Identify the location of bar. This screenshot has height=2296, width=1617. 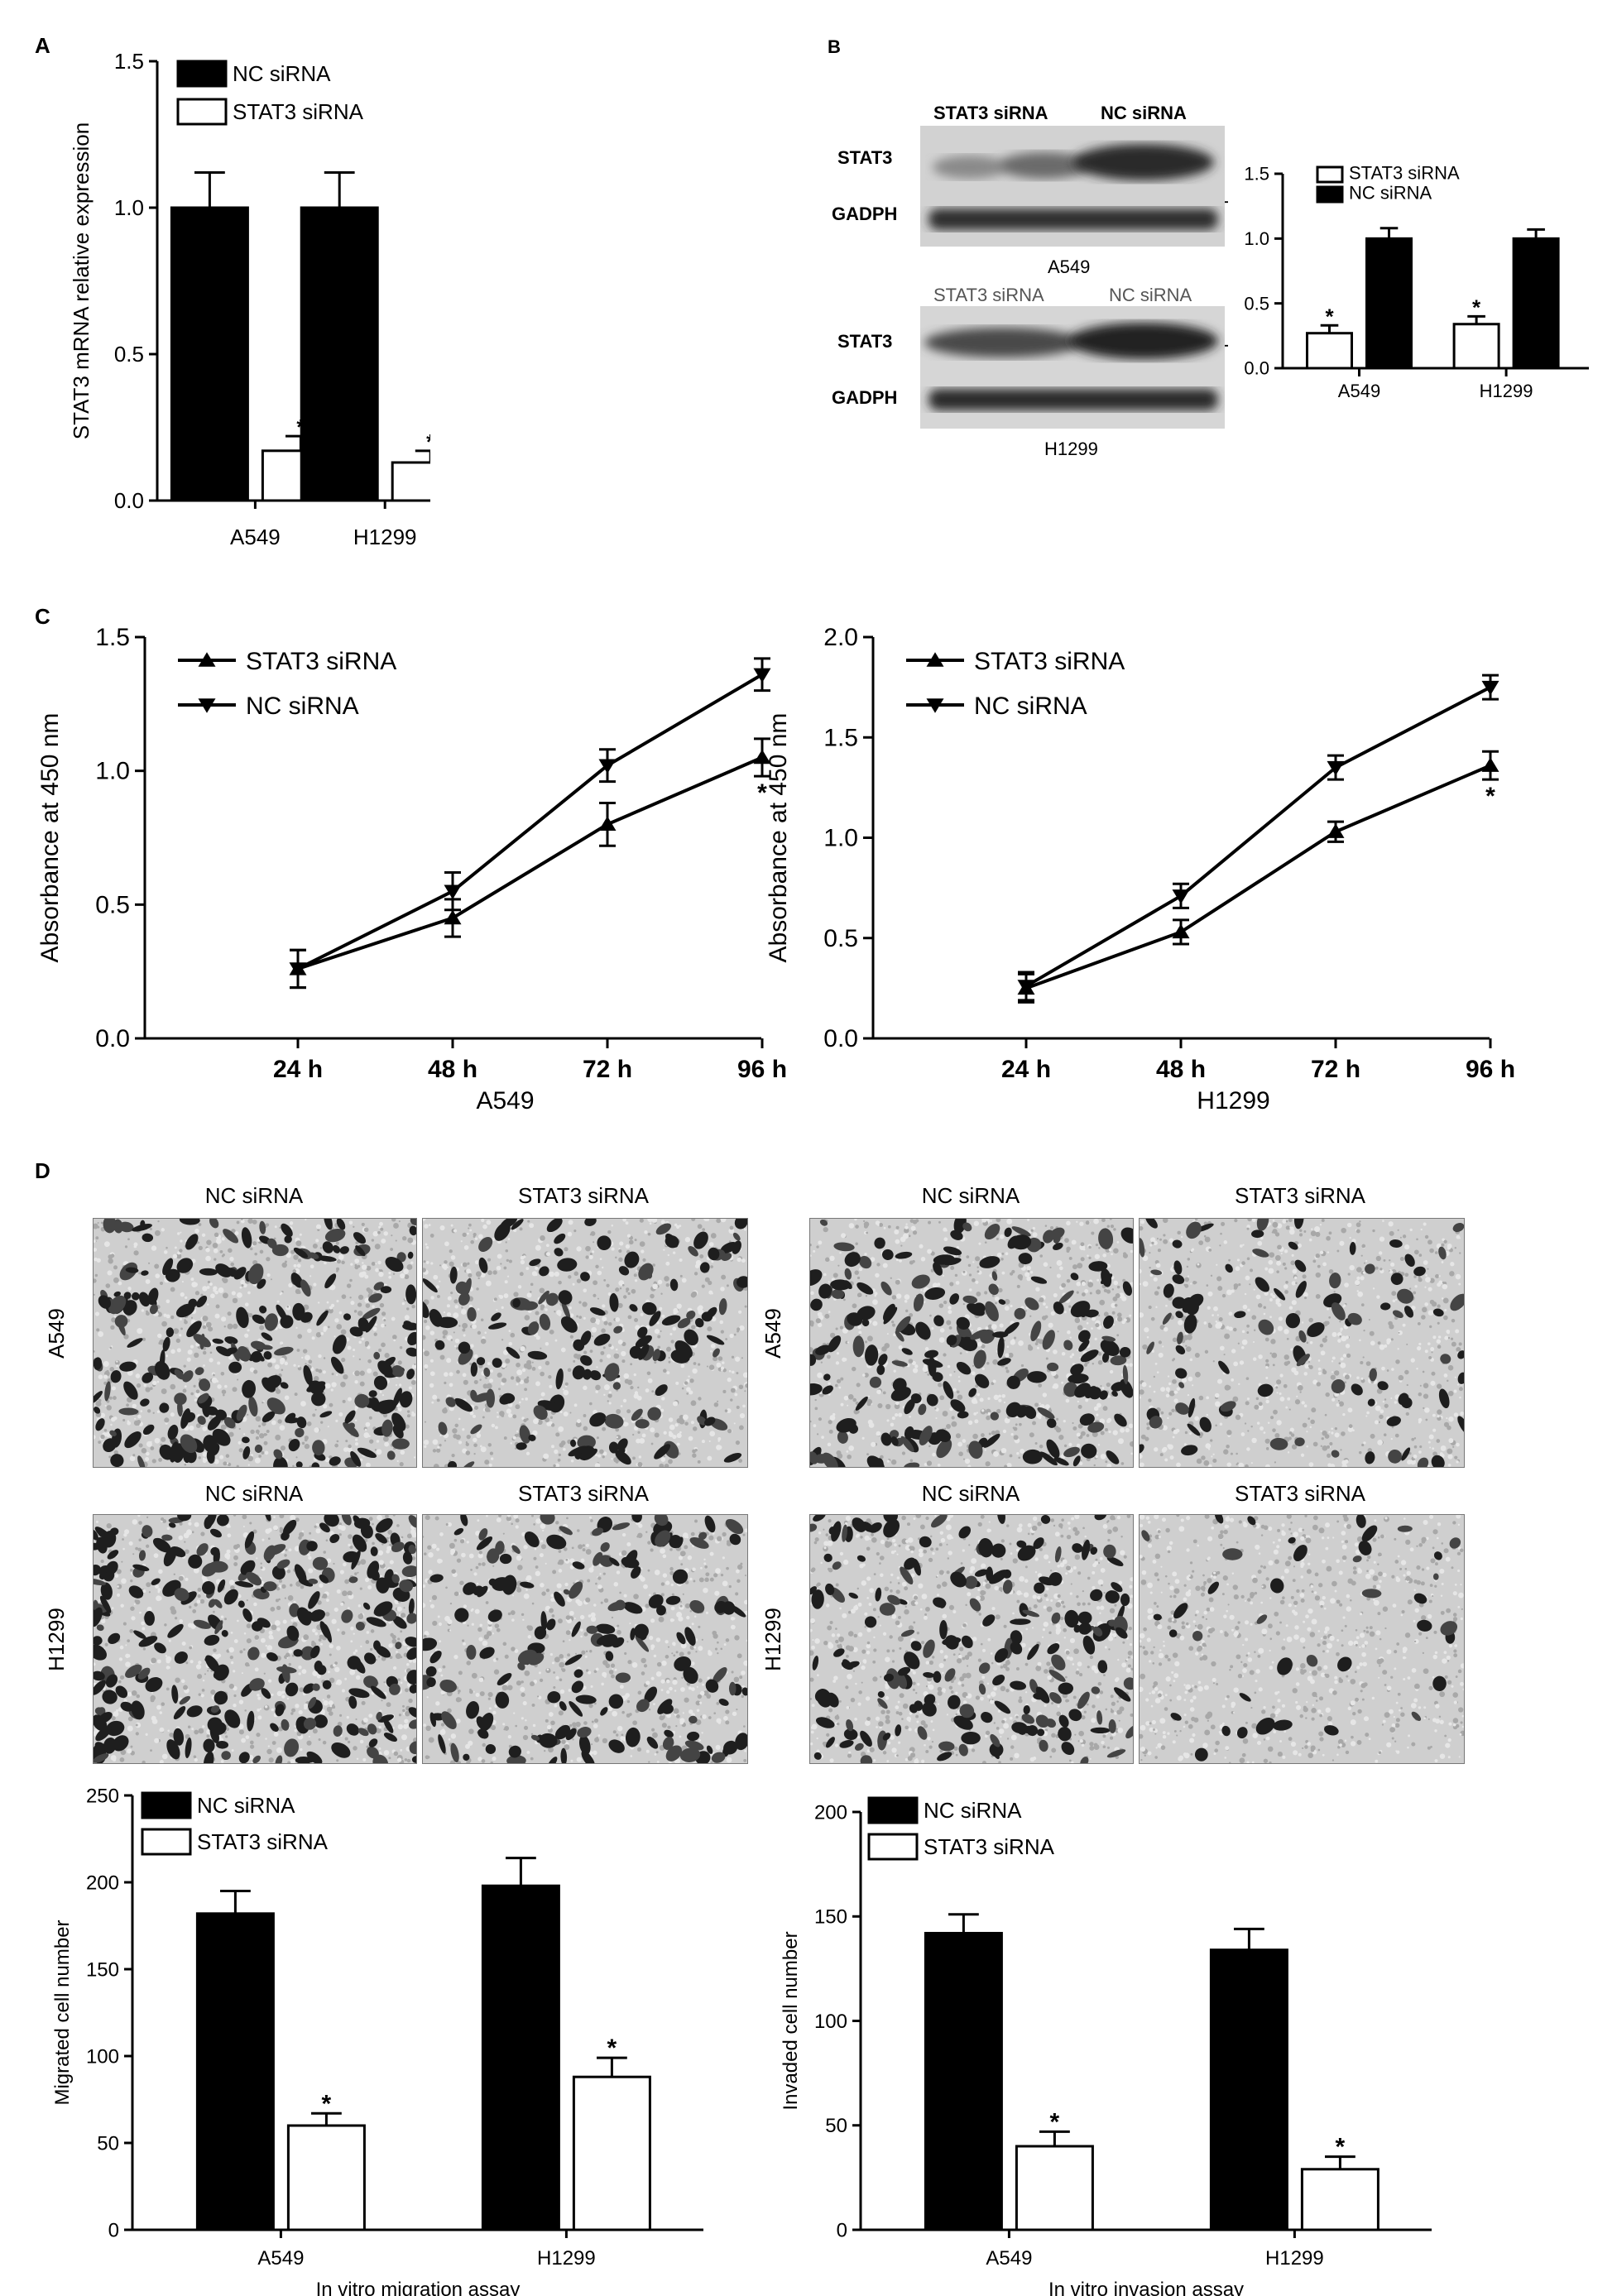
(1476, 346).